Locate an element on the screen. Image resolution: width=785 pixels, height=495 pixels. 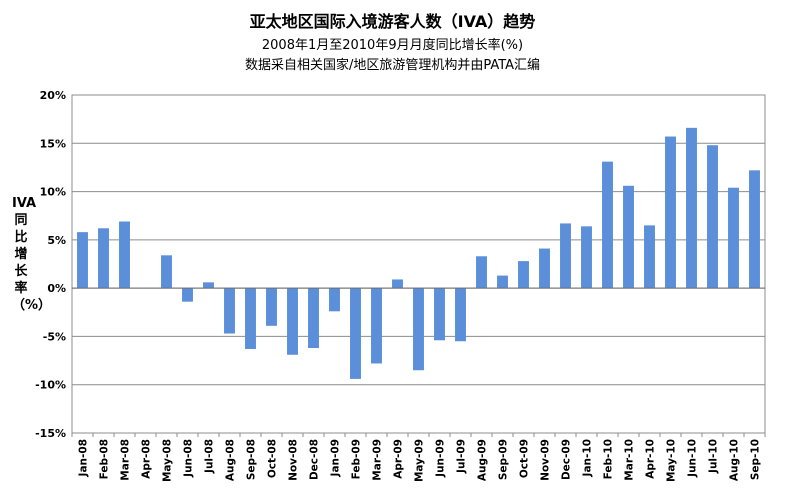
x-tick-label: Jan-10 is located at coordinates (588, 458).